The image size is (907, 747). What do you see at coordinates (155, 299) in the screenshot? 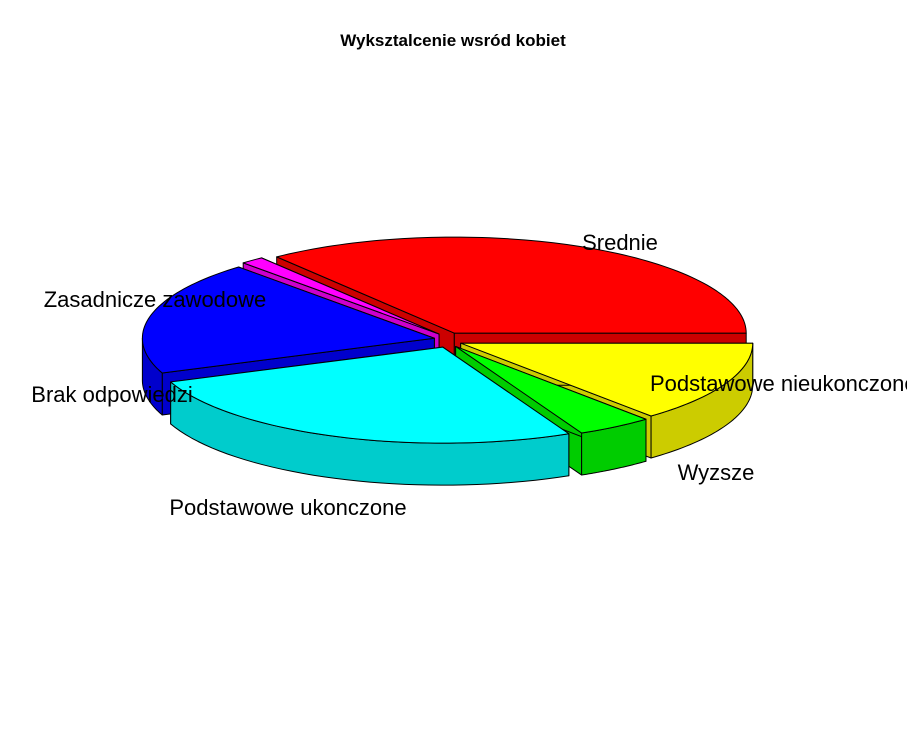
I see `slice-label-zasadnicze-zawodowe: Zasadnicze zawodowe` at bounding box center [155, 299].